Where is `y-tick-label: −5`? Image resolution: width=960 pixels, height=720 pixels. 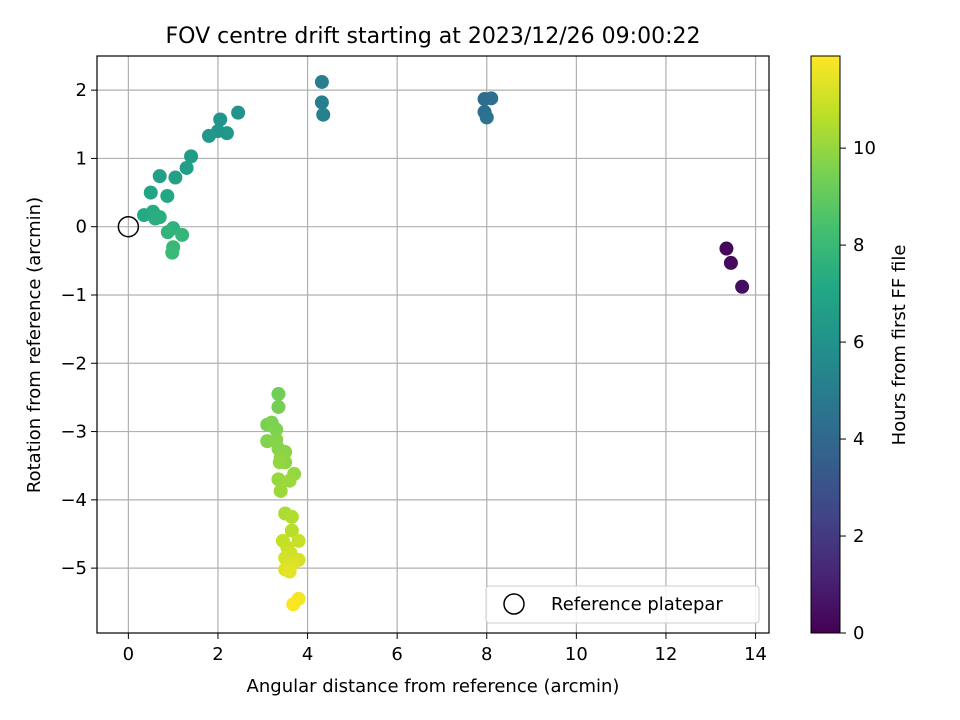 y-tick-label: −5 is located at coordinates (73, 568).